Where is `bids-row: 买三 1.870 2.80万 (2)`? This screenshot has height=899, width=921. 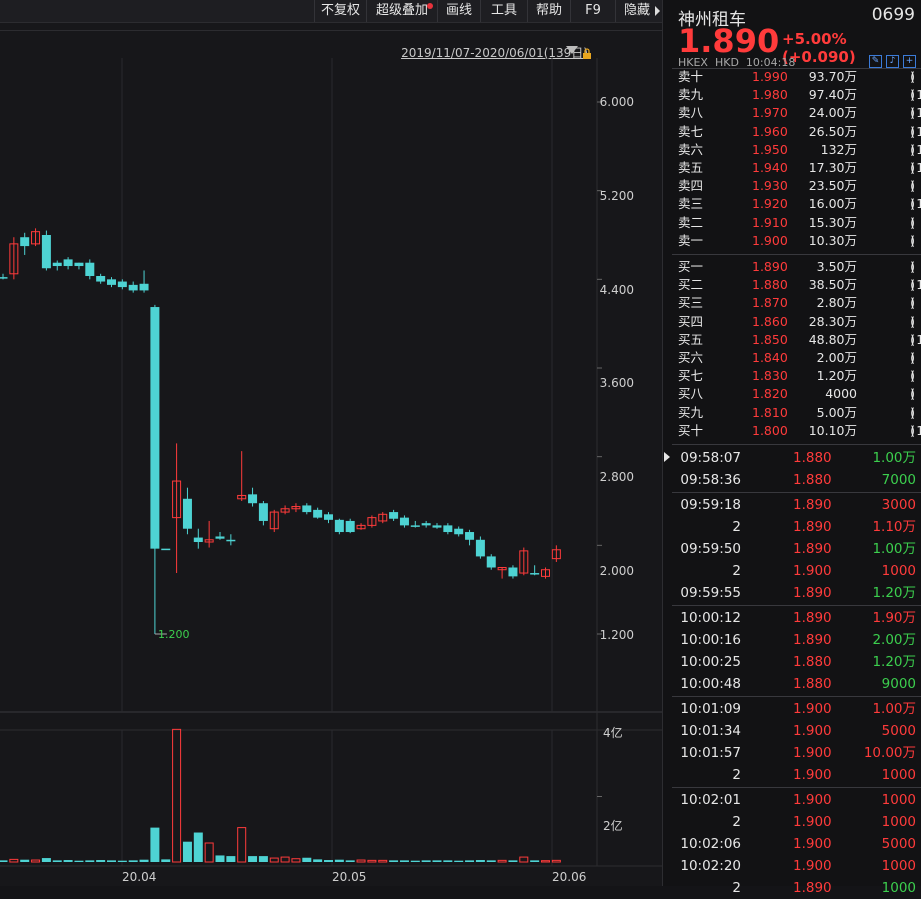 bids-row: 买三 1.870 2.80万 (2) is located at coordinates (796, 303).